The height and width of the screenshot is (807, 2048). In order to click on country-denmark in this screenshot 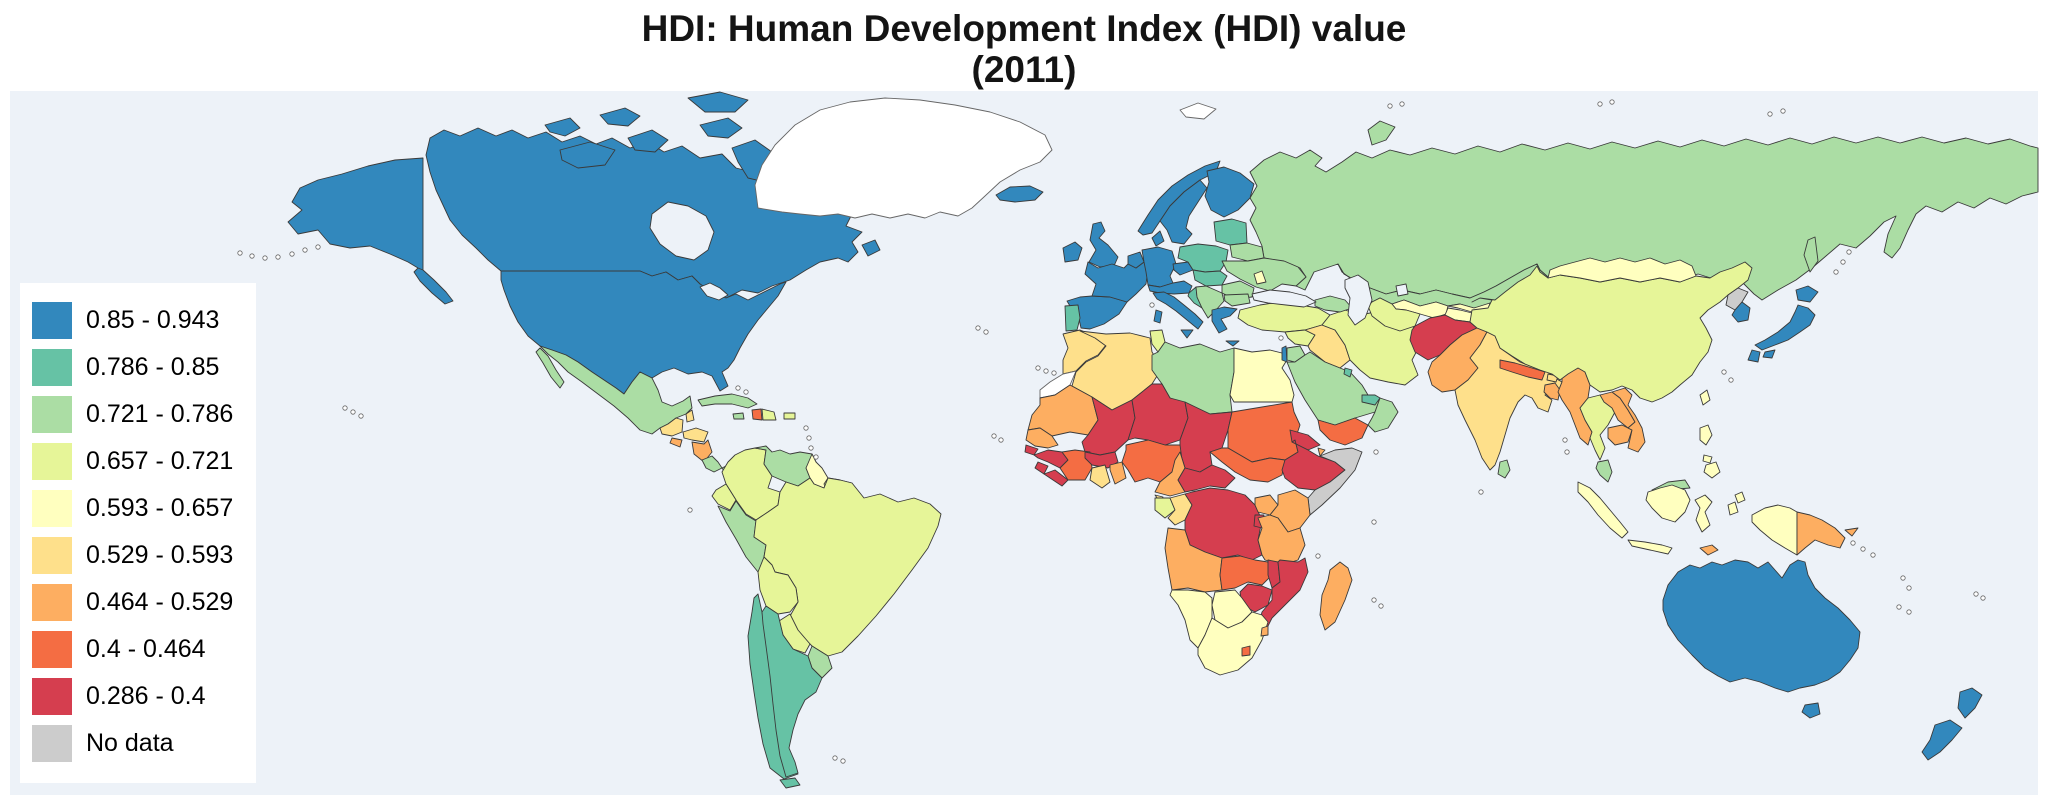, I will do `click(1158, 238)`.